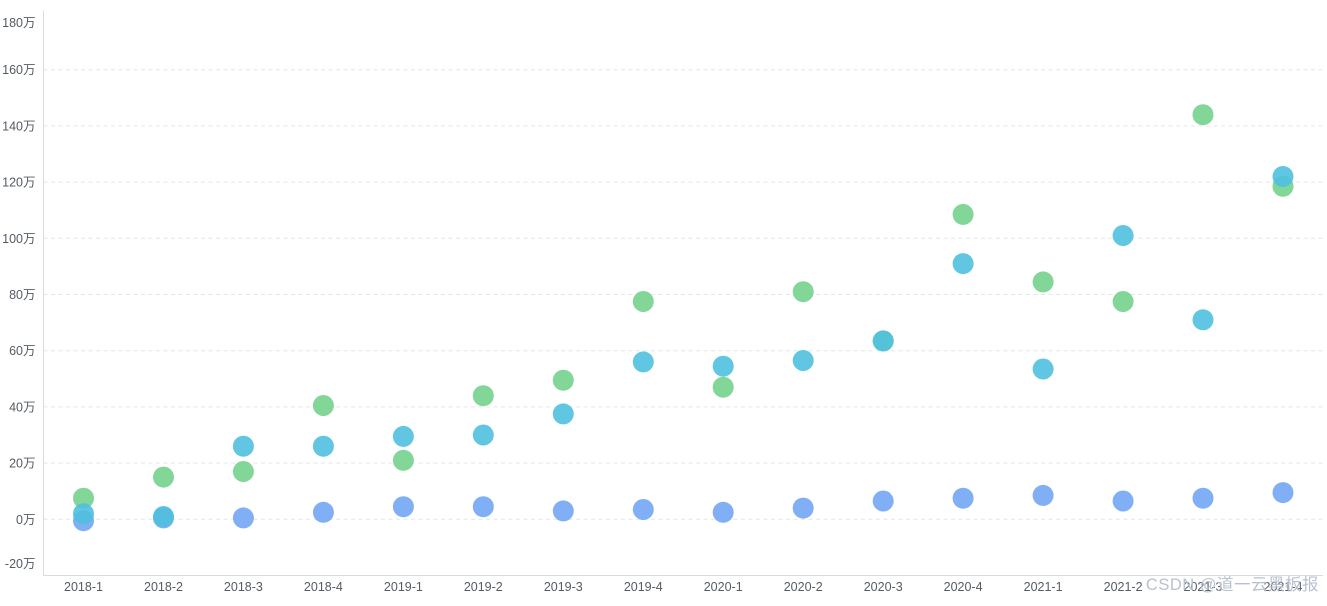 The height and width of the screenshot is (606, 1327). What do you see at coordinates (163, 587) in the screenshot?
I see `x-axis-tick-label: 2018-2` at bounding box center [163, 587].